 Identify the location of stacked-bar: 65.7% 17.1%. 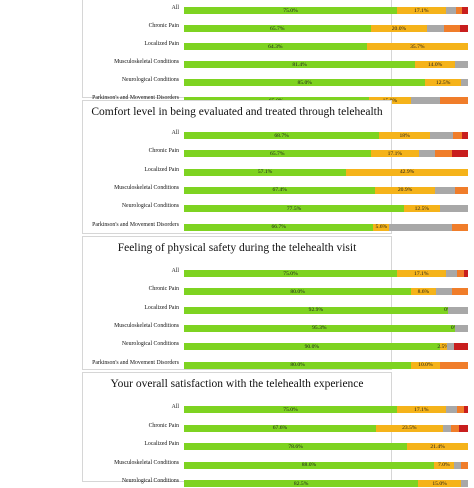
(326, 154).